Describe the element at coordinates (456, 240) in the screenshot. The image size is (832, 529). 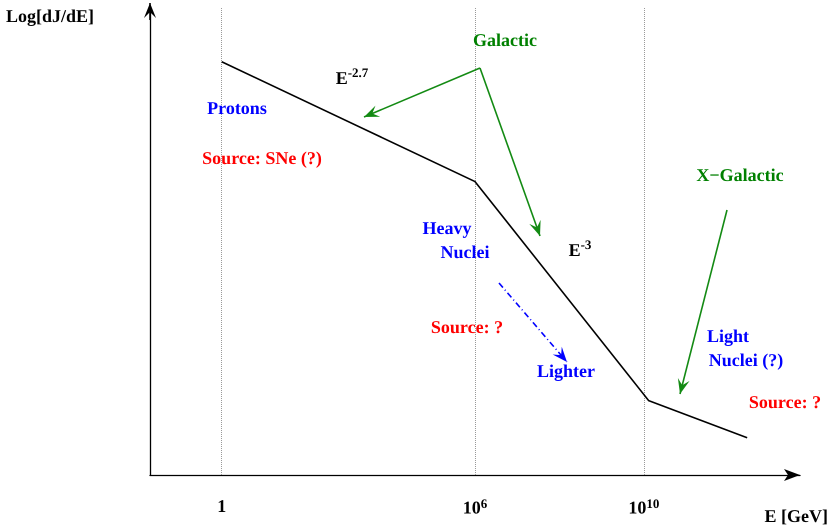
I see `annotation: Heavy Nuclei` at that location.